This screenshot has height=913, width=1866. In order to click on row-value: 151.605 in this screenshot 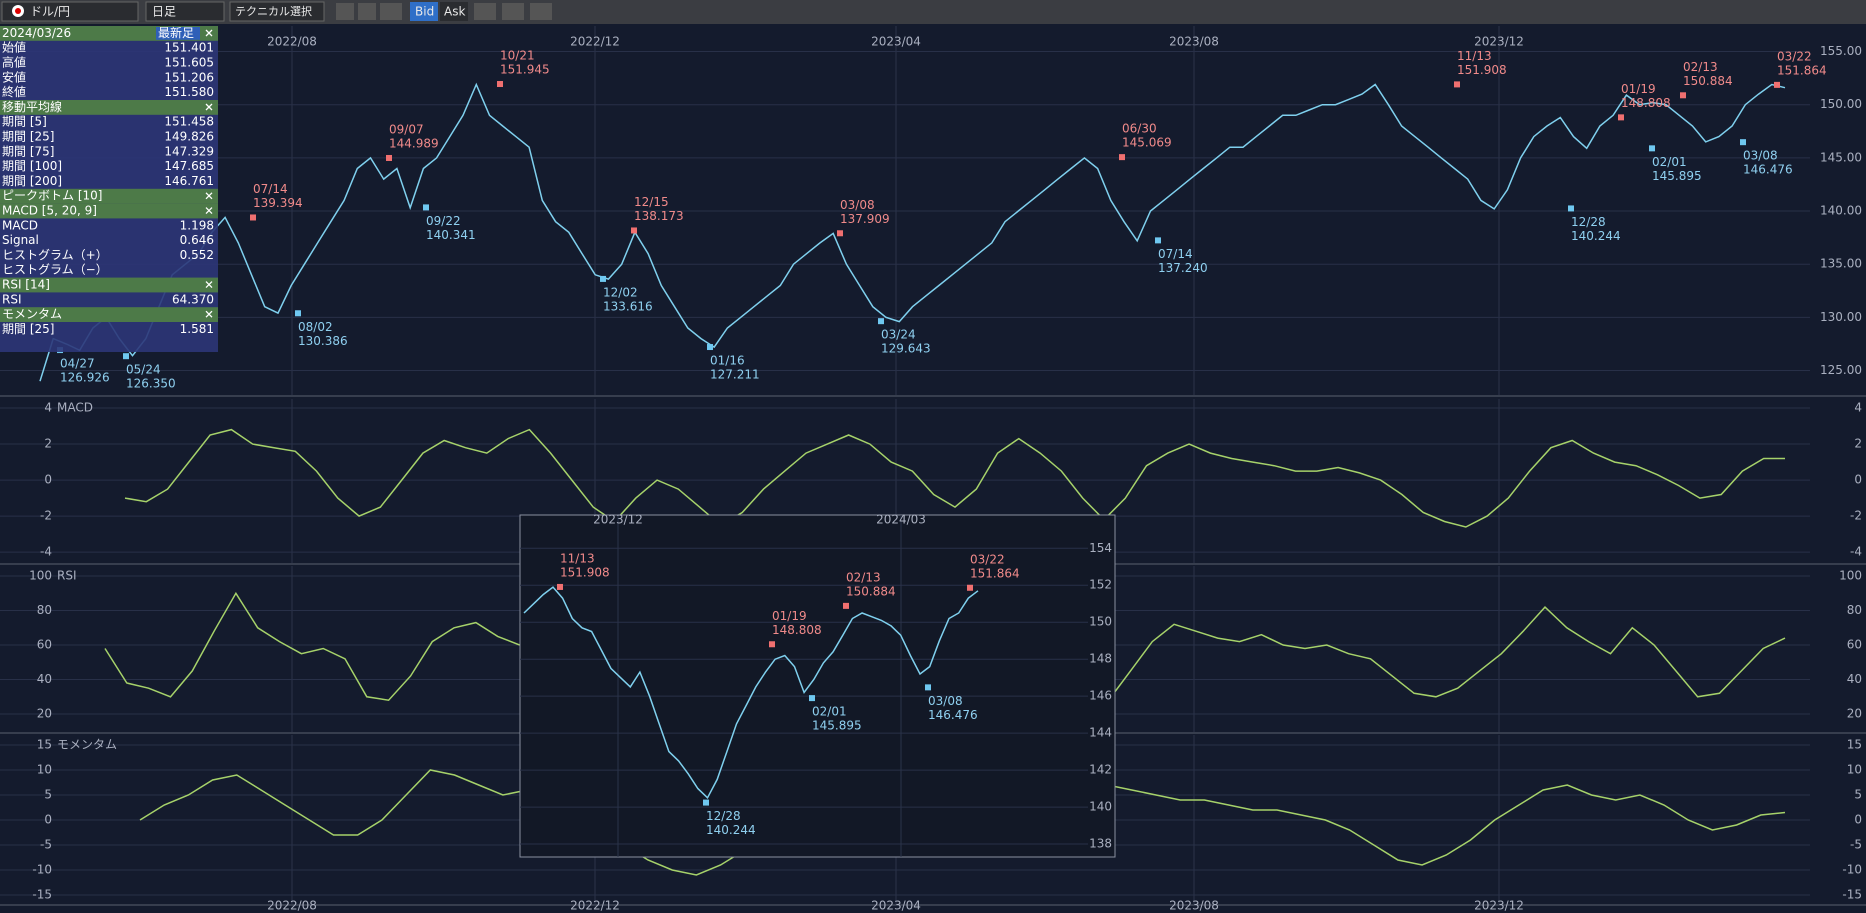, I will do `click(189, 63)`.